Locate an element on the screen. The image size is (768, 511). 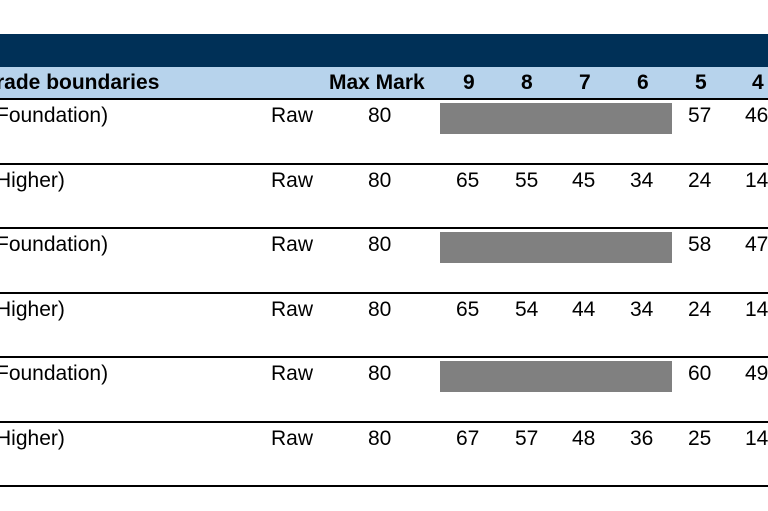
grade-5-value: 25 is located at coordinates (700, 438).